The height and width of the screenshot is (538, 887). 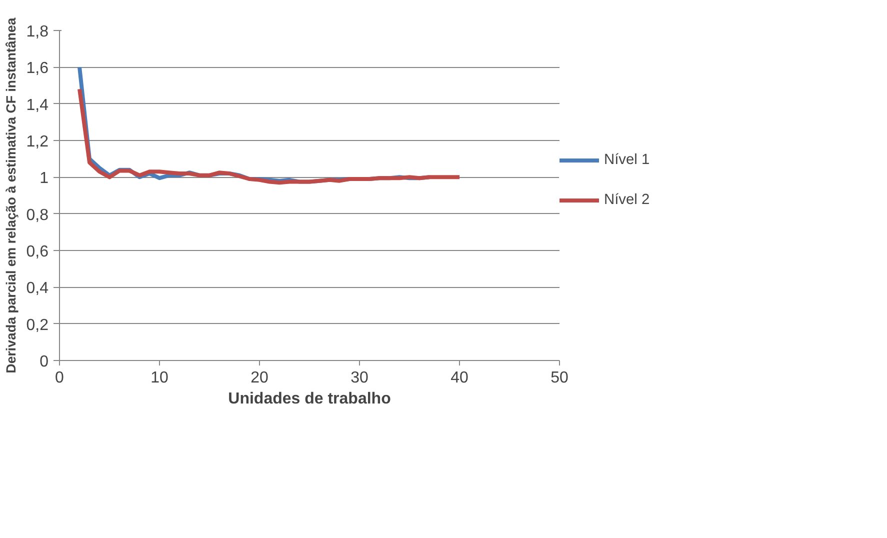 I want to click on y-tick-label: 0,4, so click(x=37, y=289).